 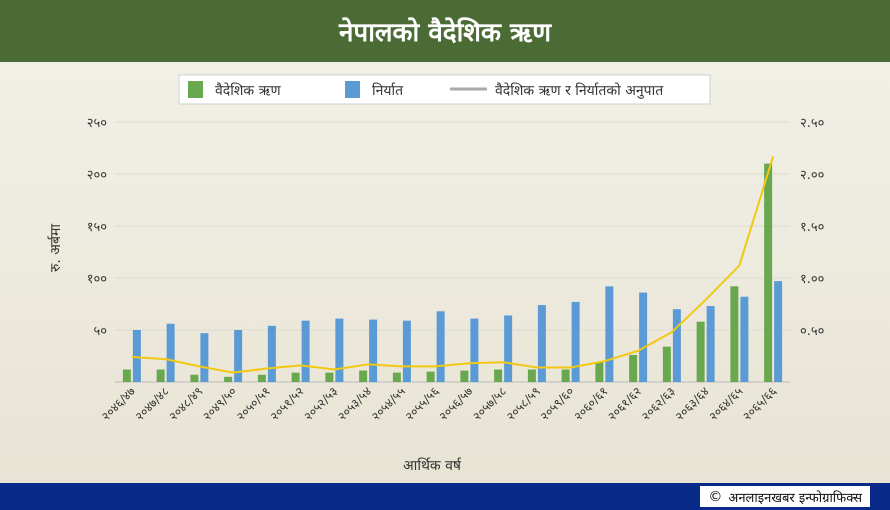 I want to click on page-title: नेपालको वैदेशिक ऋण, so click(x=445, y=33).